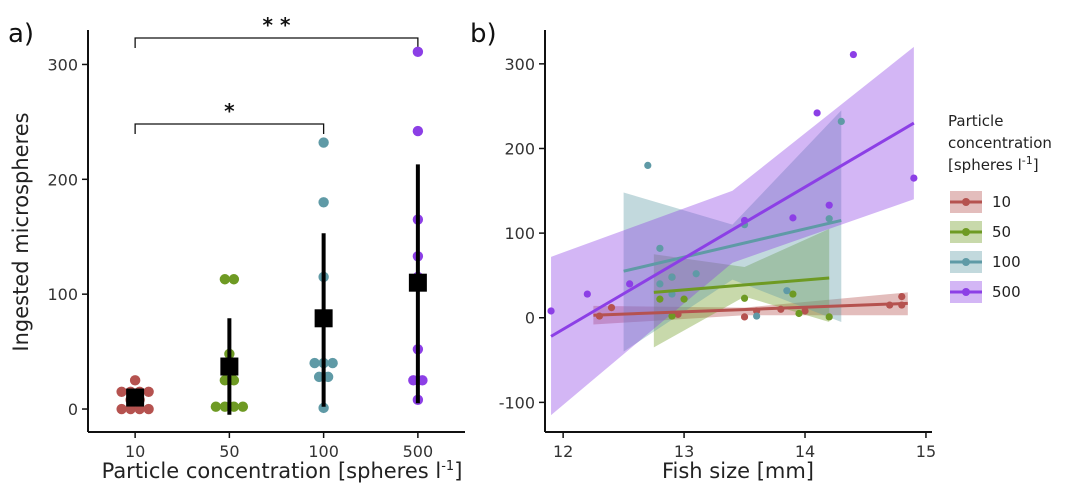 The height and width of the screenshot is (490, 1075). What do you see at coordinates (229, 111) in the screenshot?
I see `significance-label: *` at bounding box center [229, 111].